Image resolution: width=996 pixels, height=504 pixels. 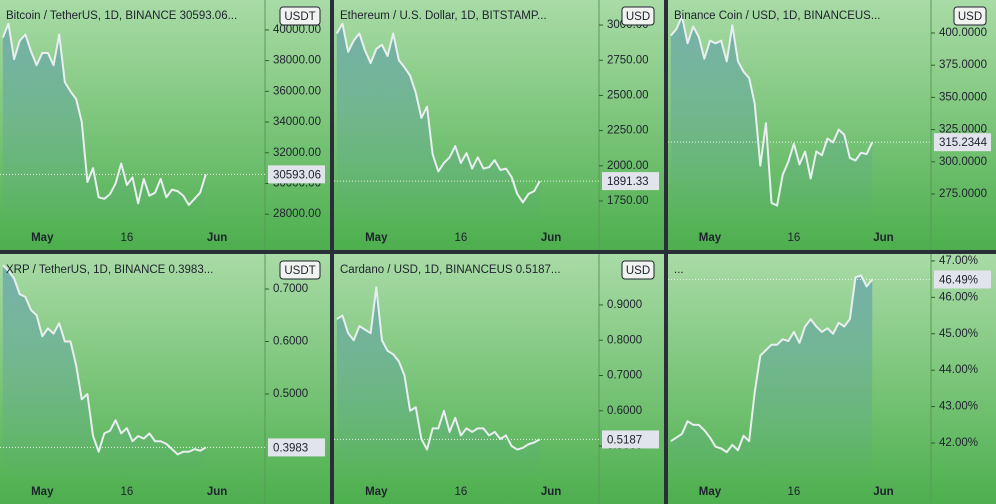 What do you see at coordinates (624, 340) in the screenshot?
I see `y-tick-label: 0.8000` at bounding box center [624, 340].